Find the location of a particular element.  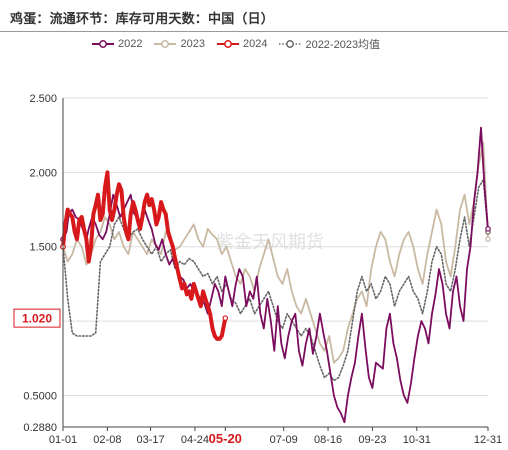

title-divider is located at coordinates (254, 31).